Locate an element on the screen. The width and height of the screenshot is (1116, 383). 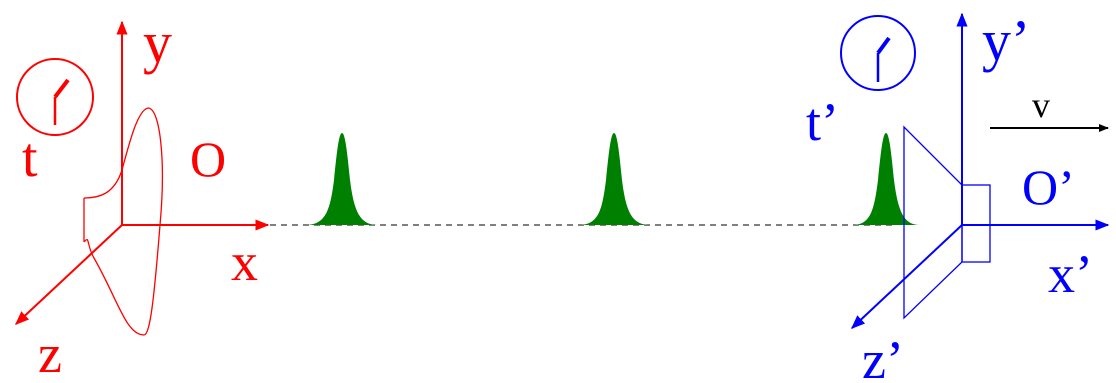
time-label: t is located at coordinates (30, 158).